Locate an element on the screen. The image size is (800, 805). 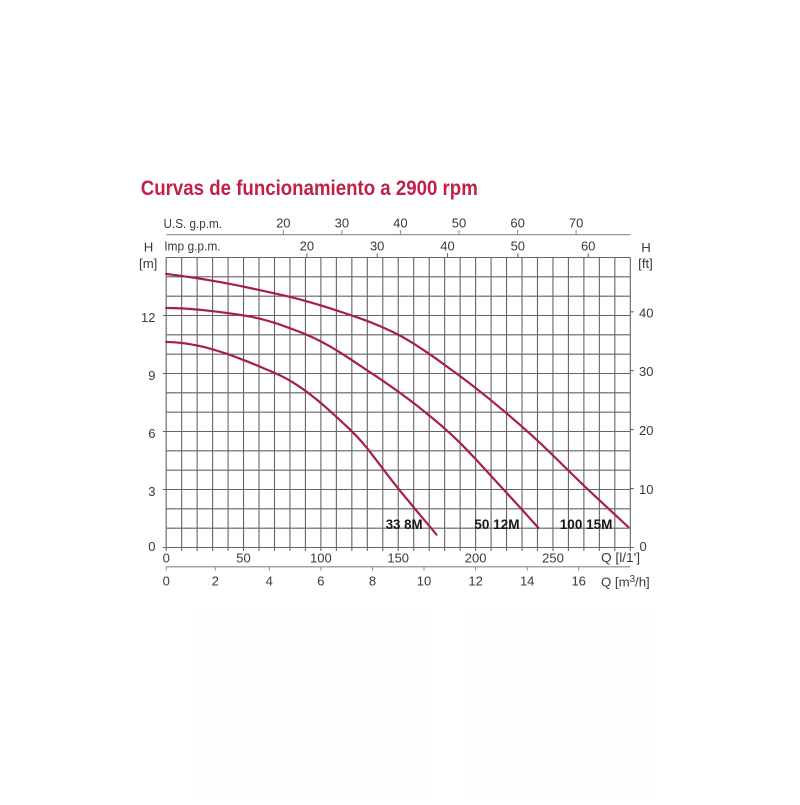
svg-text: U.S. g.p.m. is located at coordinates (193, 223).